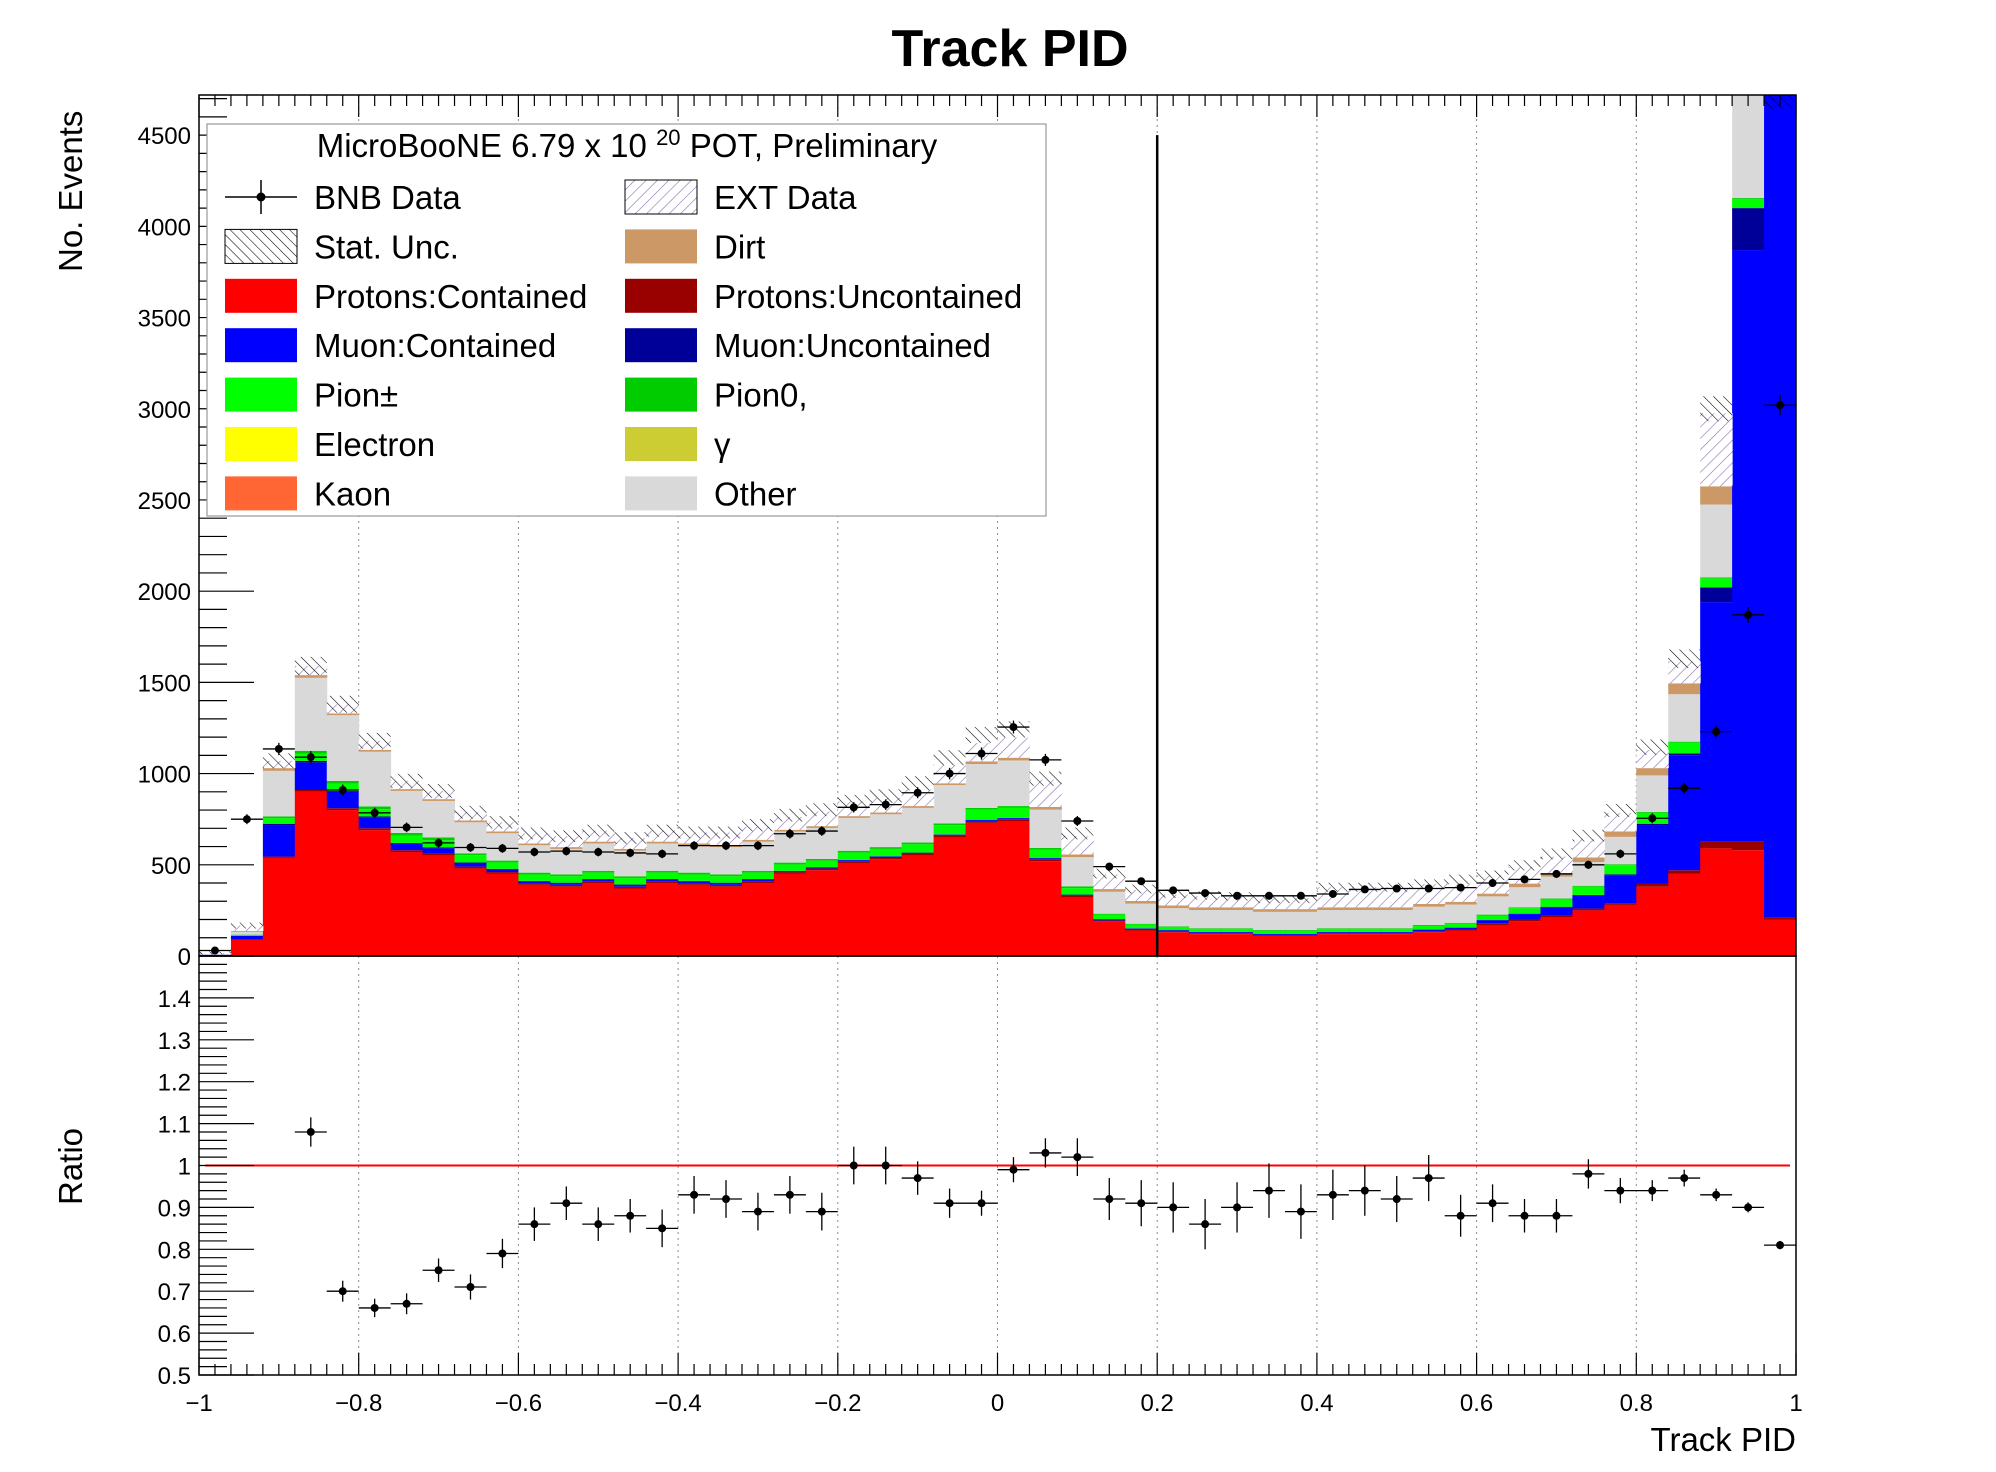 Image resolution: width=1996 pixels, height=1472 pixels. Describe the element at coordinates (518, 1403) in the screenshot. I see `x-tick-label: −0.6` at that location.